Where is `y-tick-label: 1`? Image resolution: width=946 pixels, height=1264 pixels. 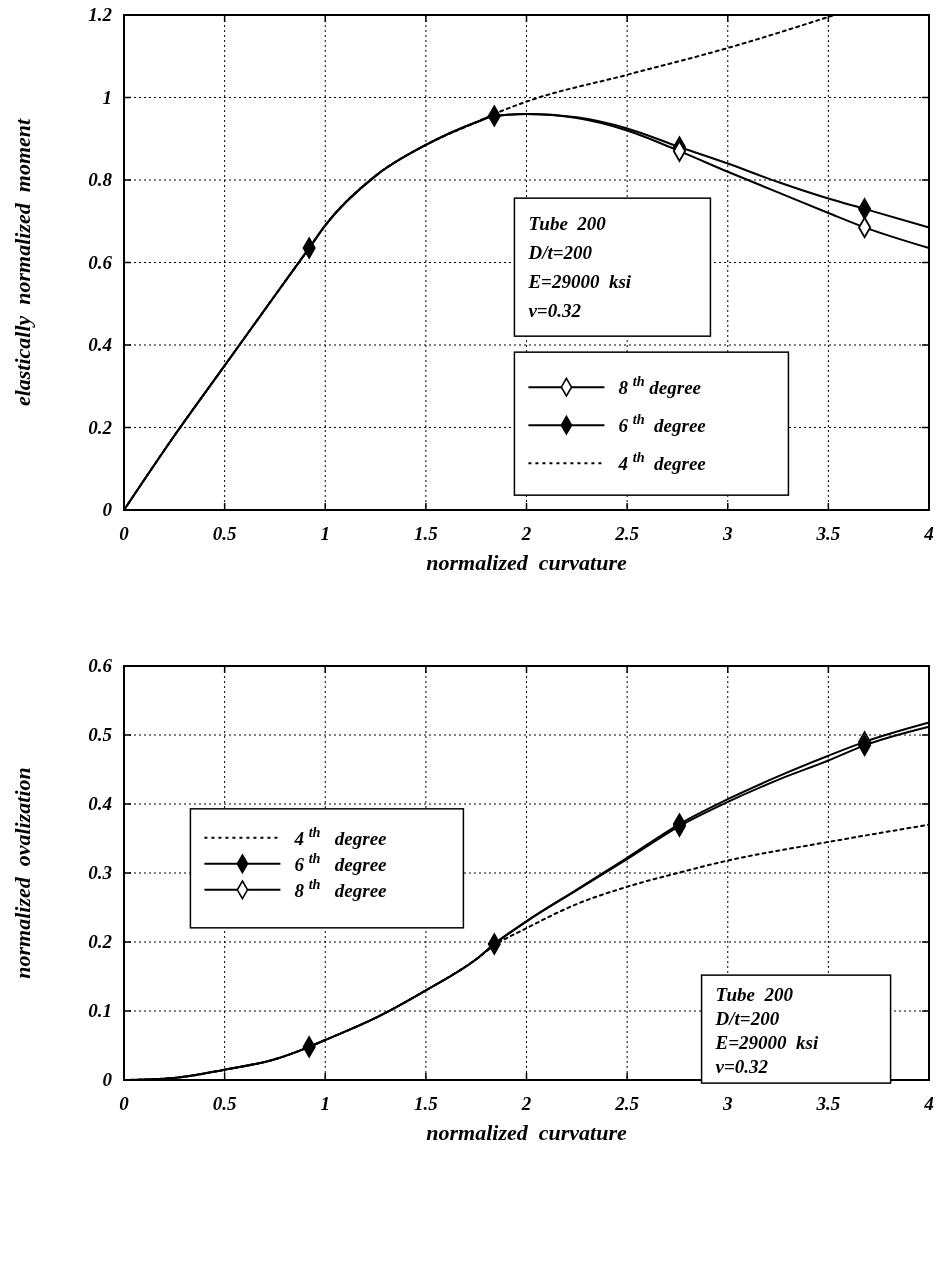
y-tick-label: 1 is located at coordinates (107, 97).